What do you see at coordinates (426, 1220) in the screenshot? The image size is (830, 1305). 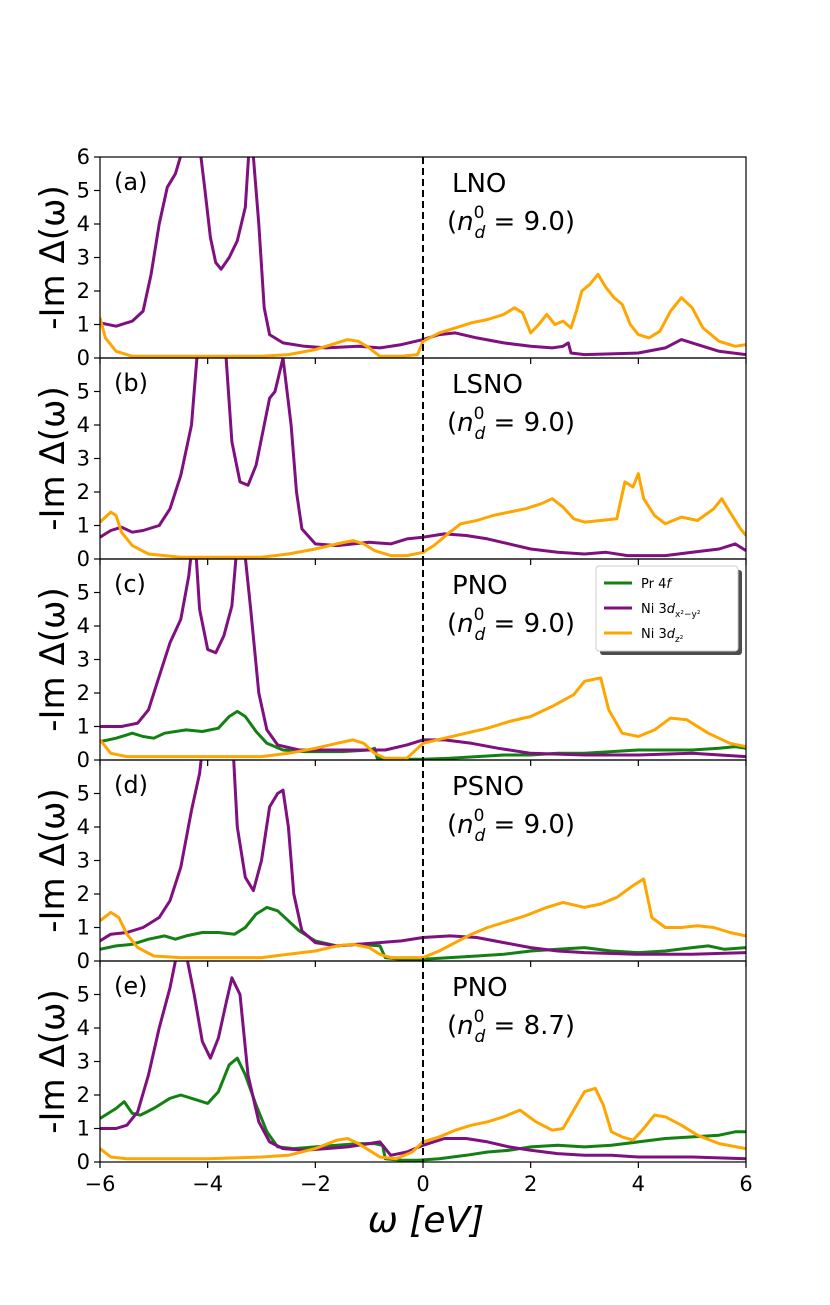 I see `x-axis-label: ω [eV]` at bounding box center [426, 1220].